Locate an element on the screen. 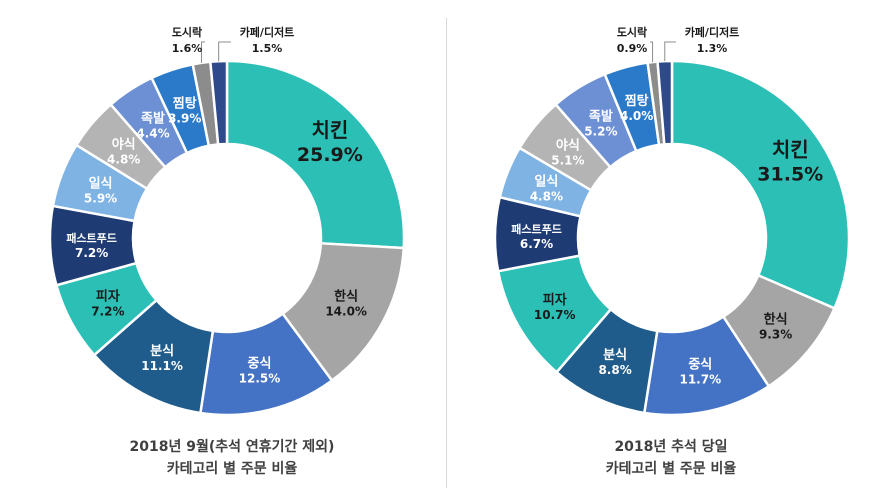 The width and height of the screenshot is (896, 504). slice-label-left-6: 일식 is located at coordinates (101, 183).